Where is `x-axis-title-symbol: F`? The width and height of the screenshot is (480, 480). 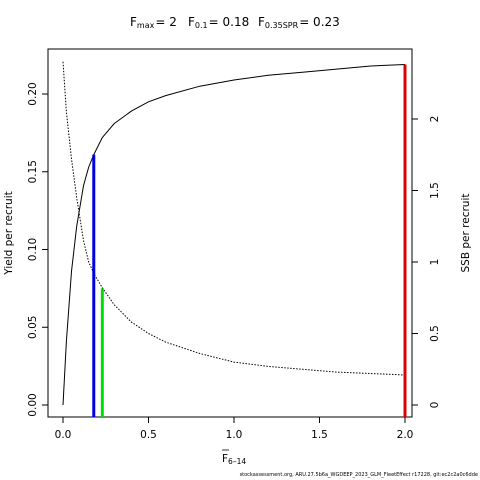 x-axis-title-symbol: F is located at coordinates (225, 459).